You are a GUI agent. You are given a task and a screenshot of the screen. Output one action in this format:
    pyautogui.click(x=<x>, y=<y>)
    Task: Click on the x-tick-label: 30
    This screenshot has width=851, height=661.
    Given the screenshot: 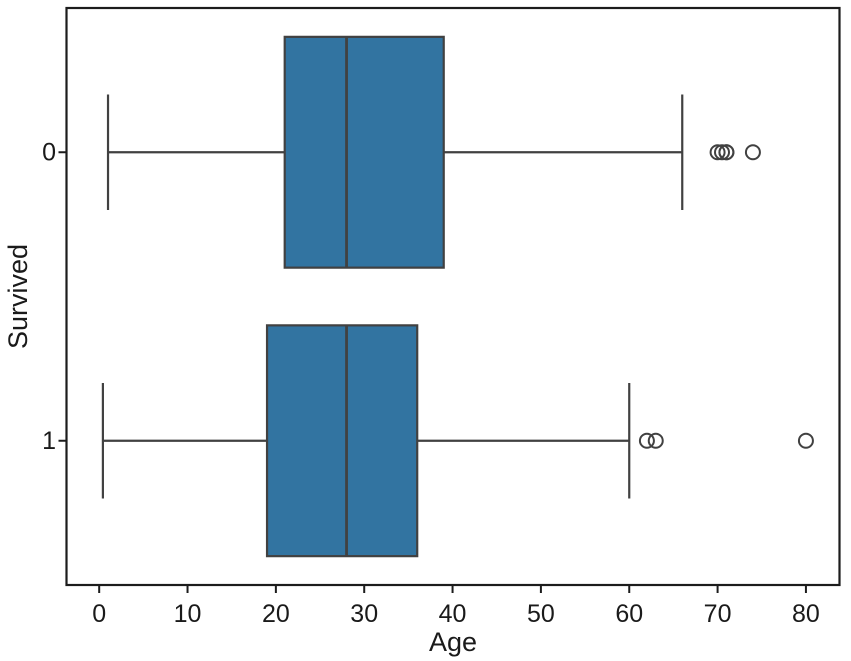 What is the action you would take?
    pyautogui.click(x=364, y=614)
    